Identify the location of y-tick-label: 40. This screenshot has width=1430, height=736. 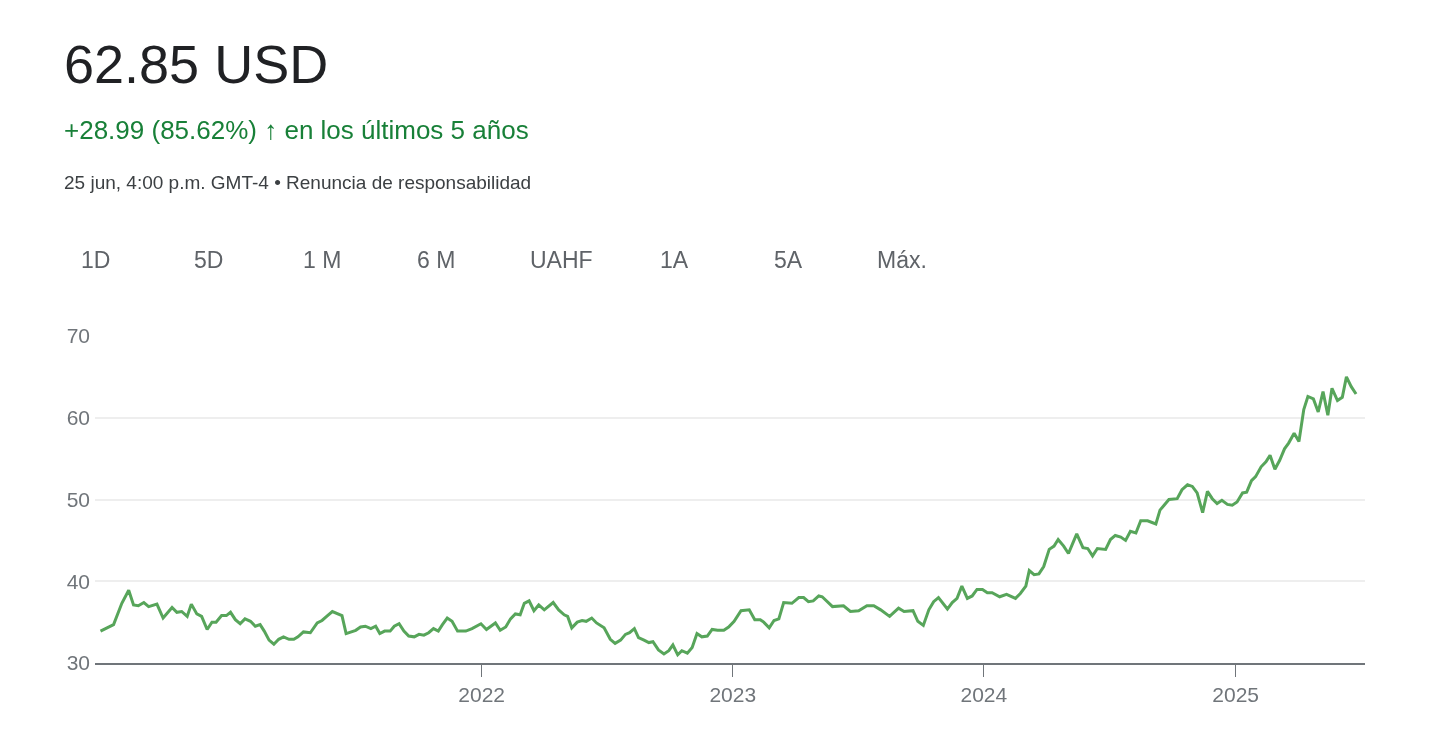
(78, 581).